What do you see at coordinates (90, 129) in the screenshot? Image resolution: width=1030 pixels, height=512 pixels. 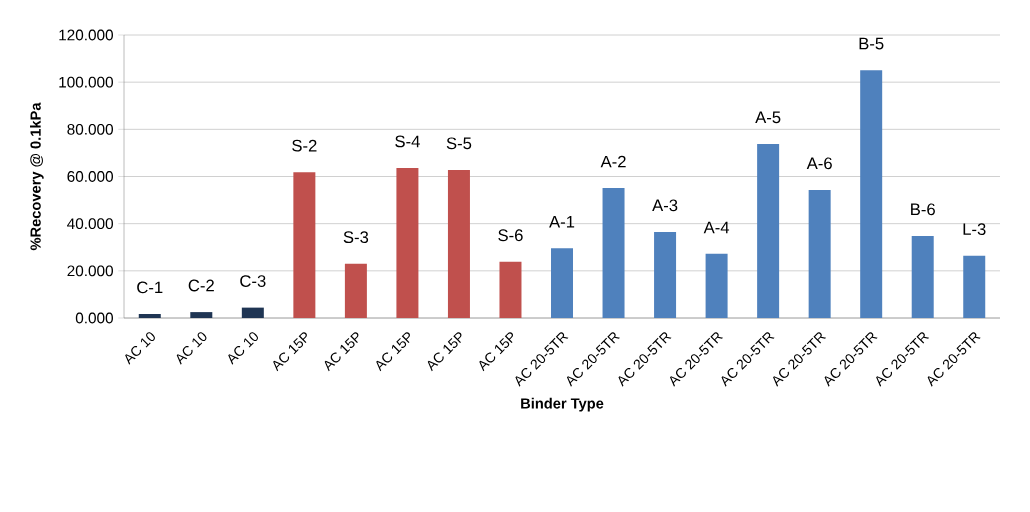 I see `y-tick-label: 80.000` at bounding box center [90, 129].